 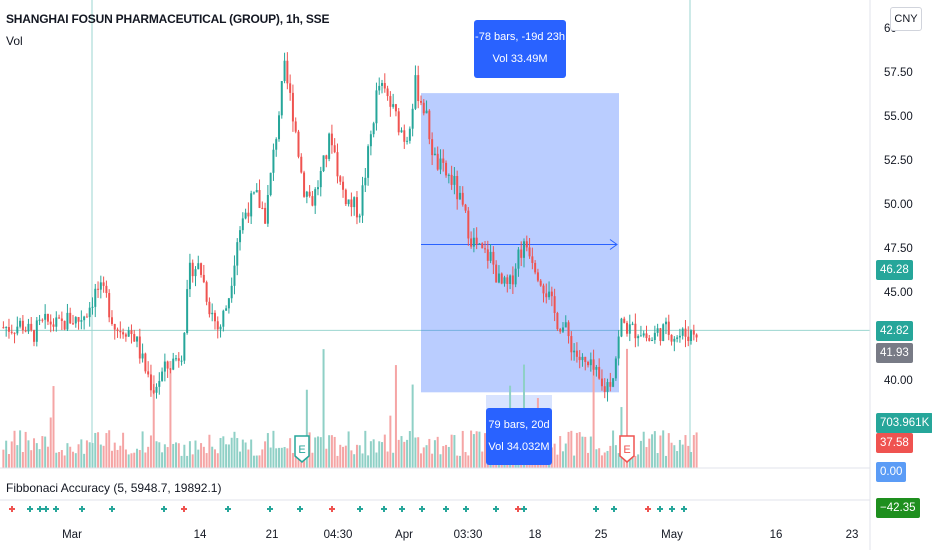 What do you see at coordinates (627, 449) in the screenshot?
I see `earnings-event-1: E` at bounding box center [627, 449].